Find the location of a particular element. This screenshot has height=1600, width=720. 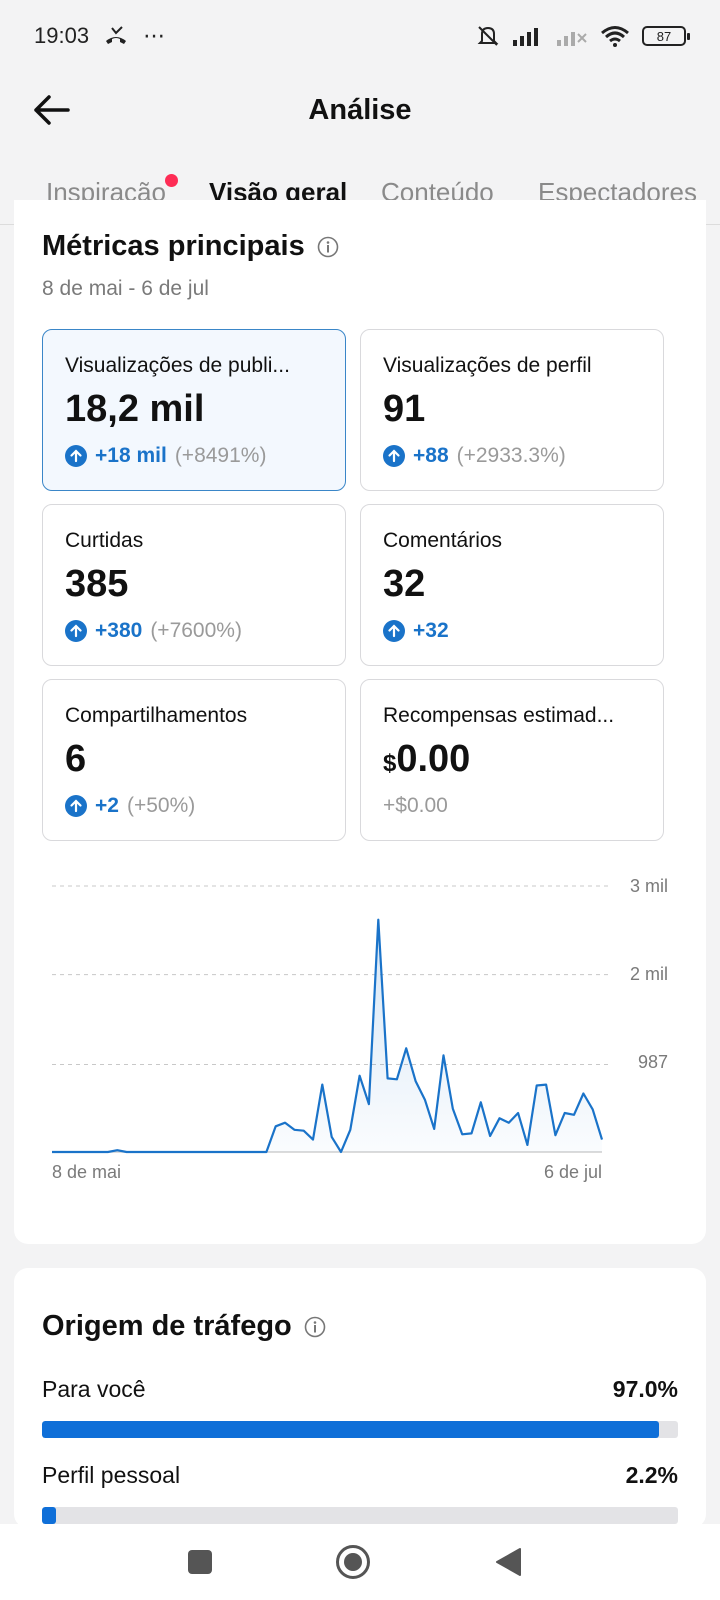

home-circle-icon is located at coordinates (353, 1562).